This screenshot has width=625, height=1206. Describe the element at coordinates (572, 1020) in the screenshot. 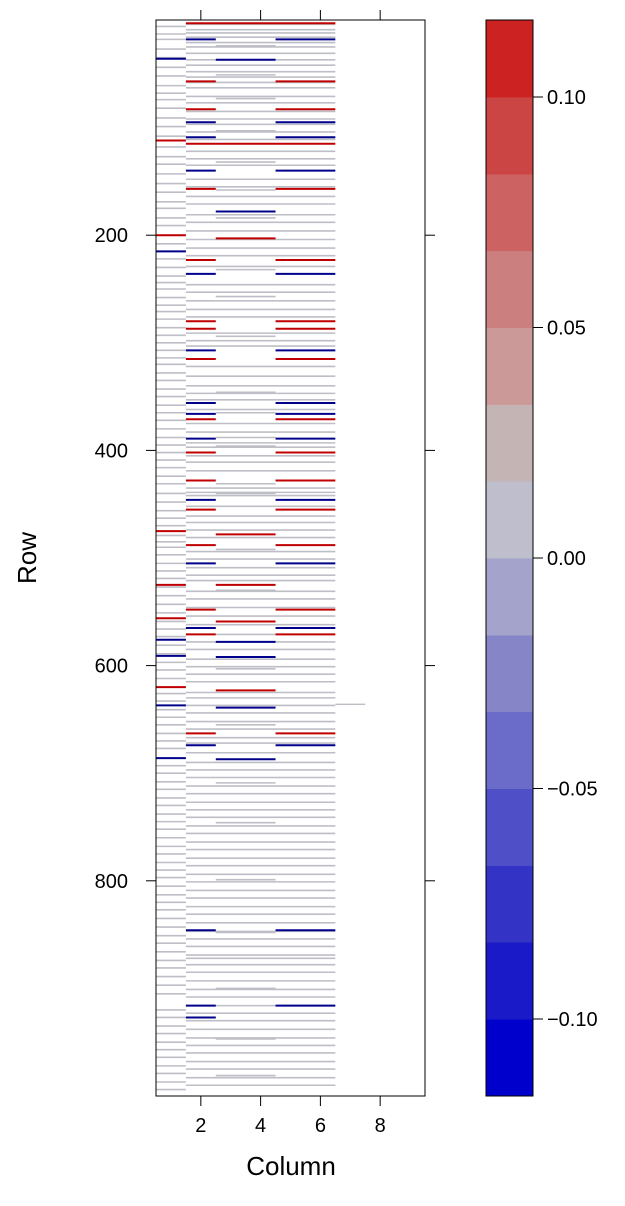

I see `color-key-tick-label: −0.10` at that location.